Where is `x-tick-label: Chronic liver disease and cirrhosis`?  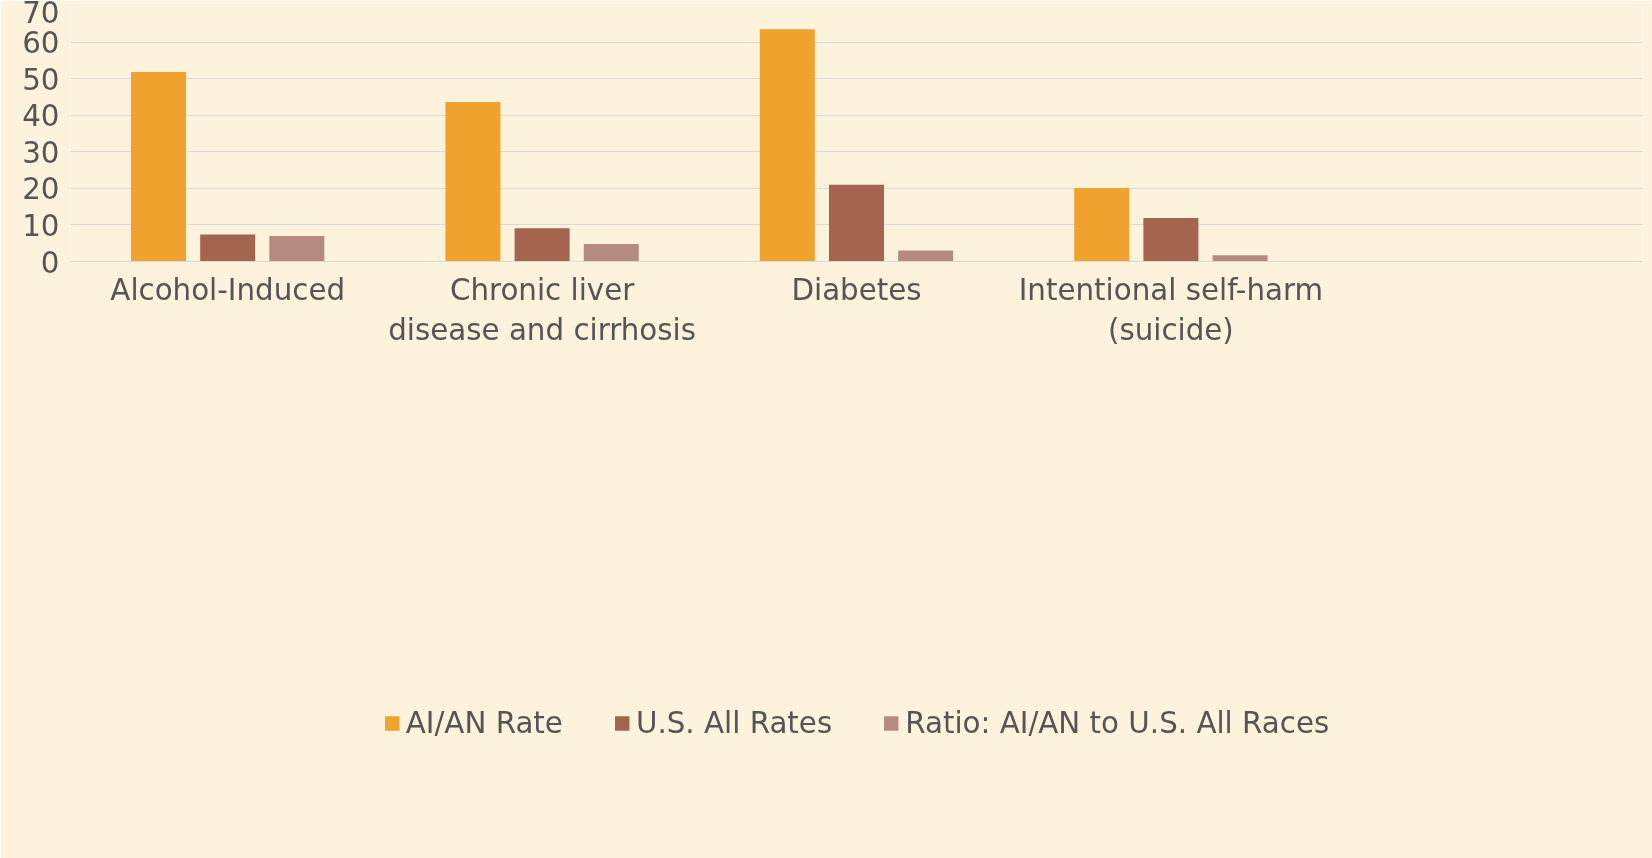
x-tick-label: Chronic liver disease and cirrhosis is located at coordinates (542, 310).